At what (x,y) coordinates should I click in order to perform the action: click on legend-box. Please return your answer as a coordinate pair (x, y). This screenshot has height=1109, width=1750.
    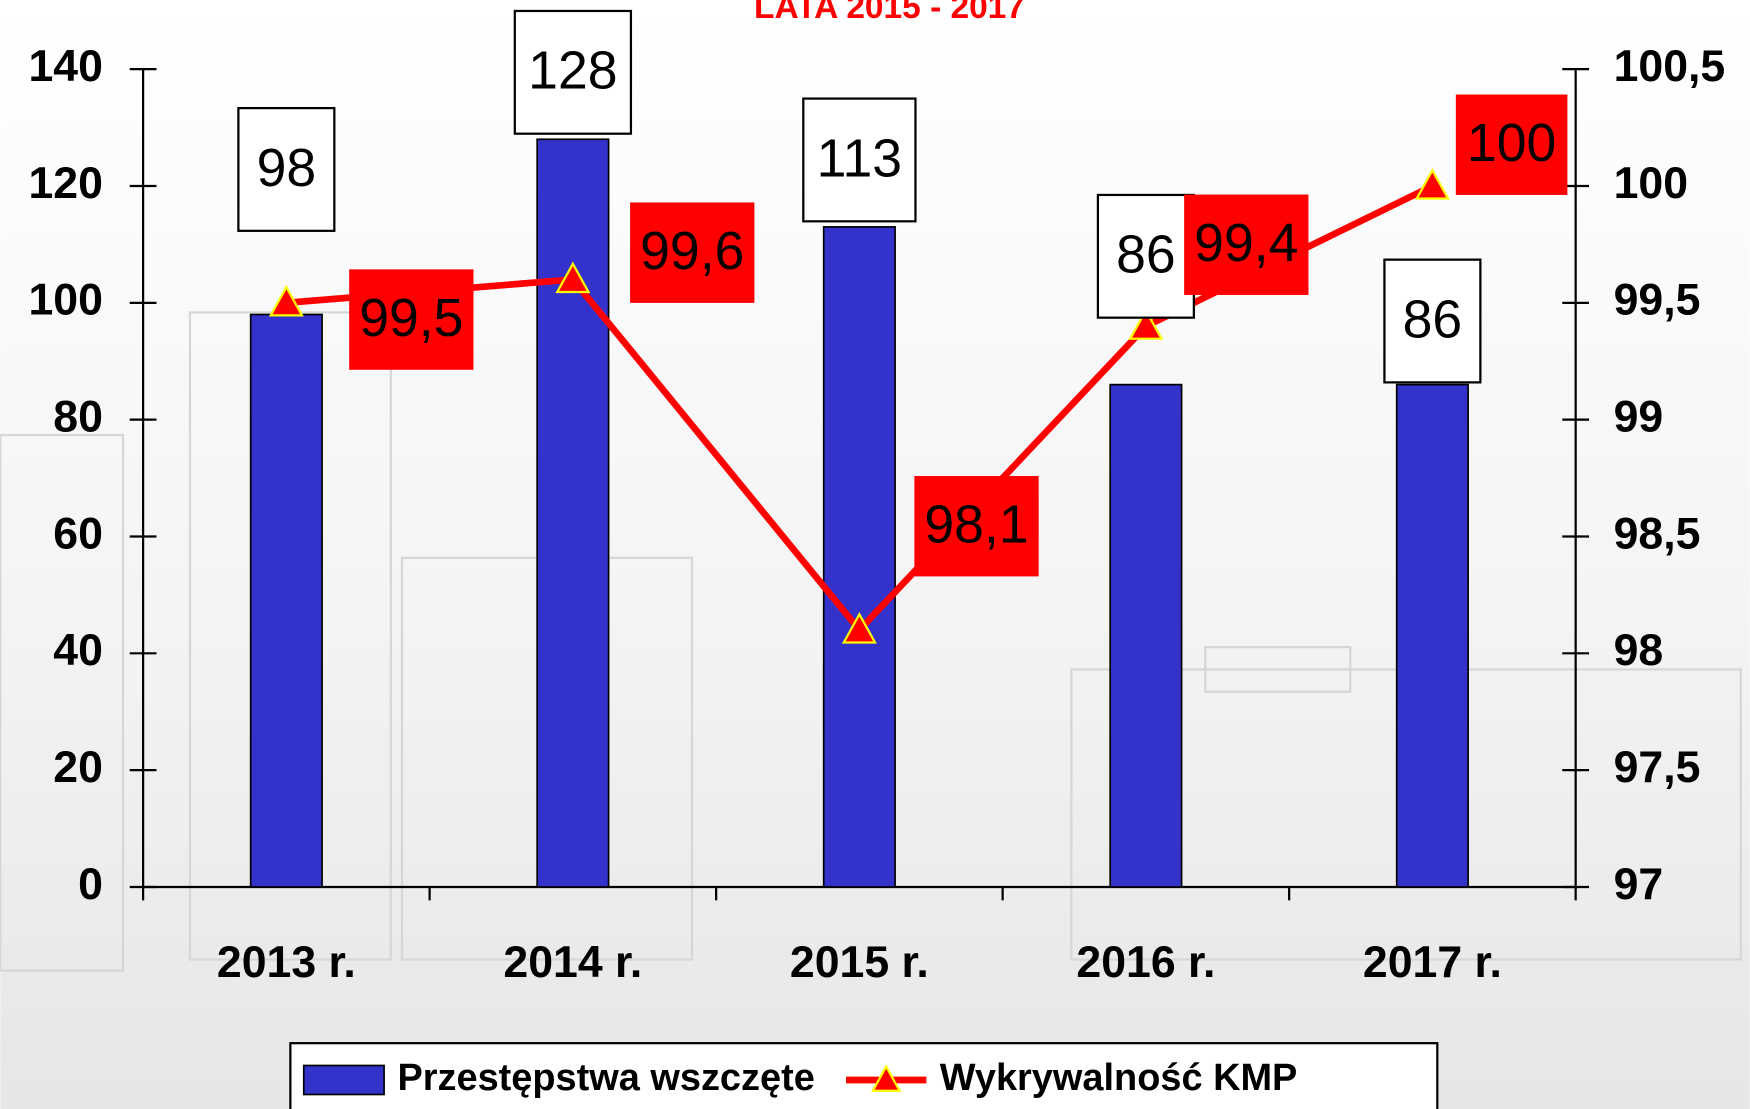
    Looking at the image, I should click on (864, 1075).